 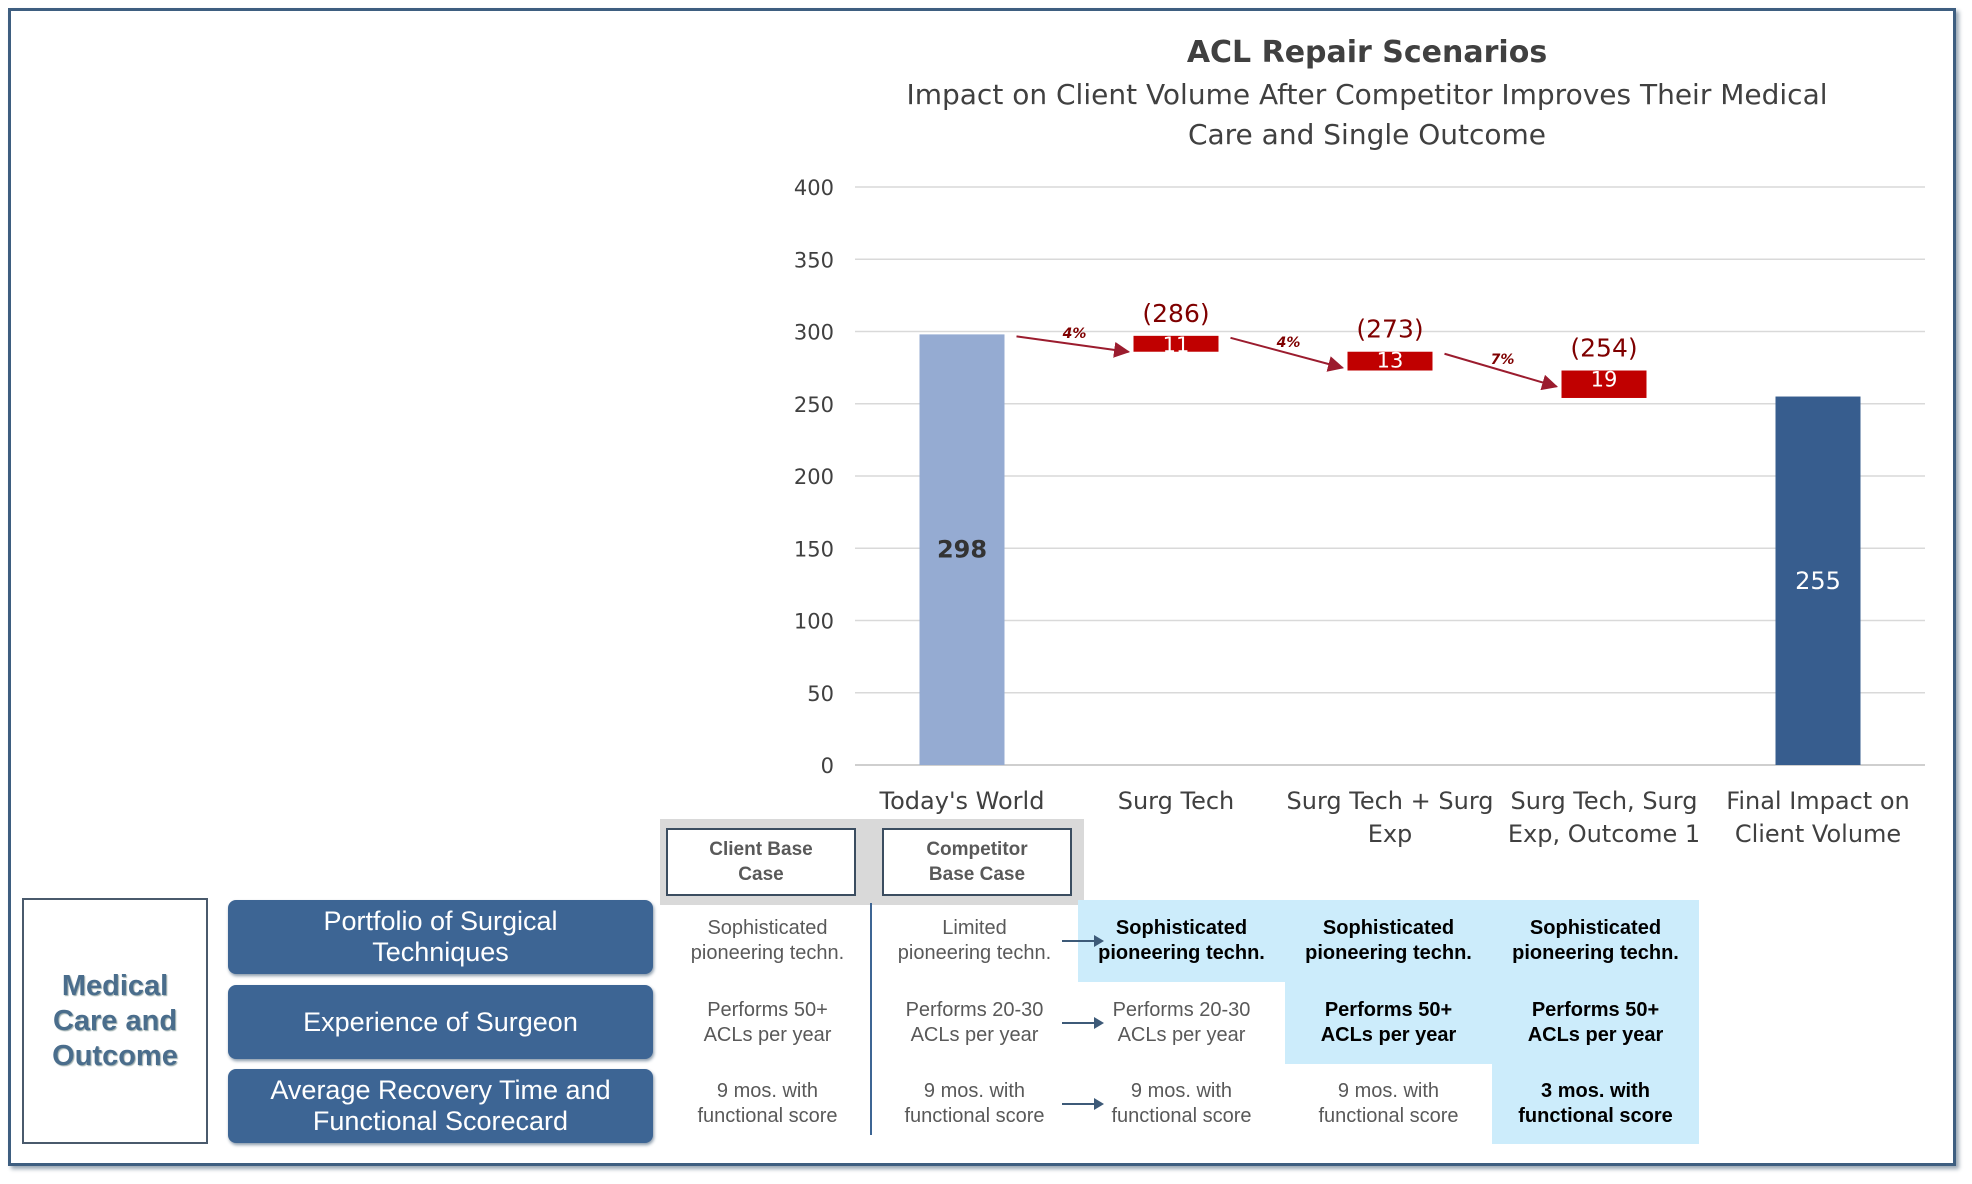 I want to click on y-tick-label: 0, so click(x=827, y=766).